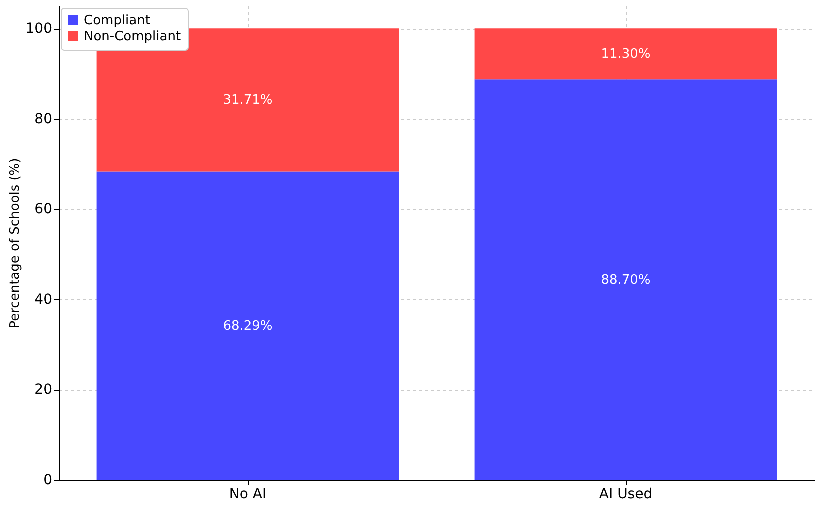 Image resolution: width=823 pixels, height=507 pixels. What do you see at coordinates (15, 243) in the screenshot?
I see `y-axis-title: Percentage of Schools (%)` at bounding box center [15, 243].